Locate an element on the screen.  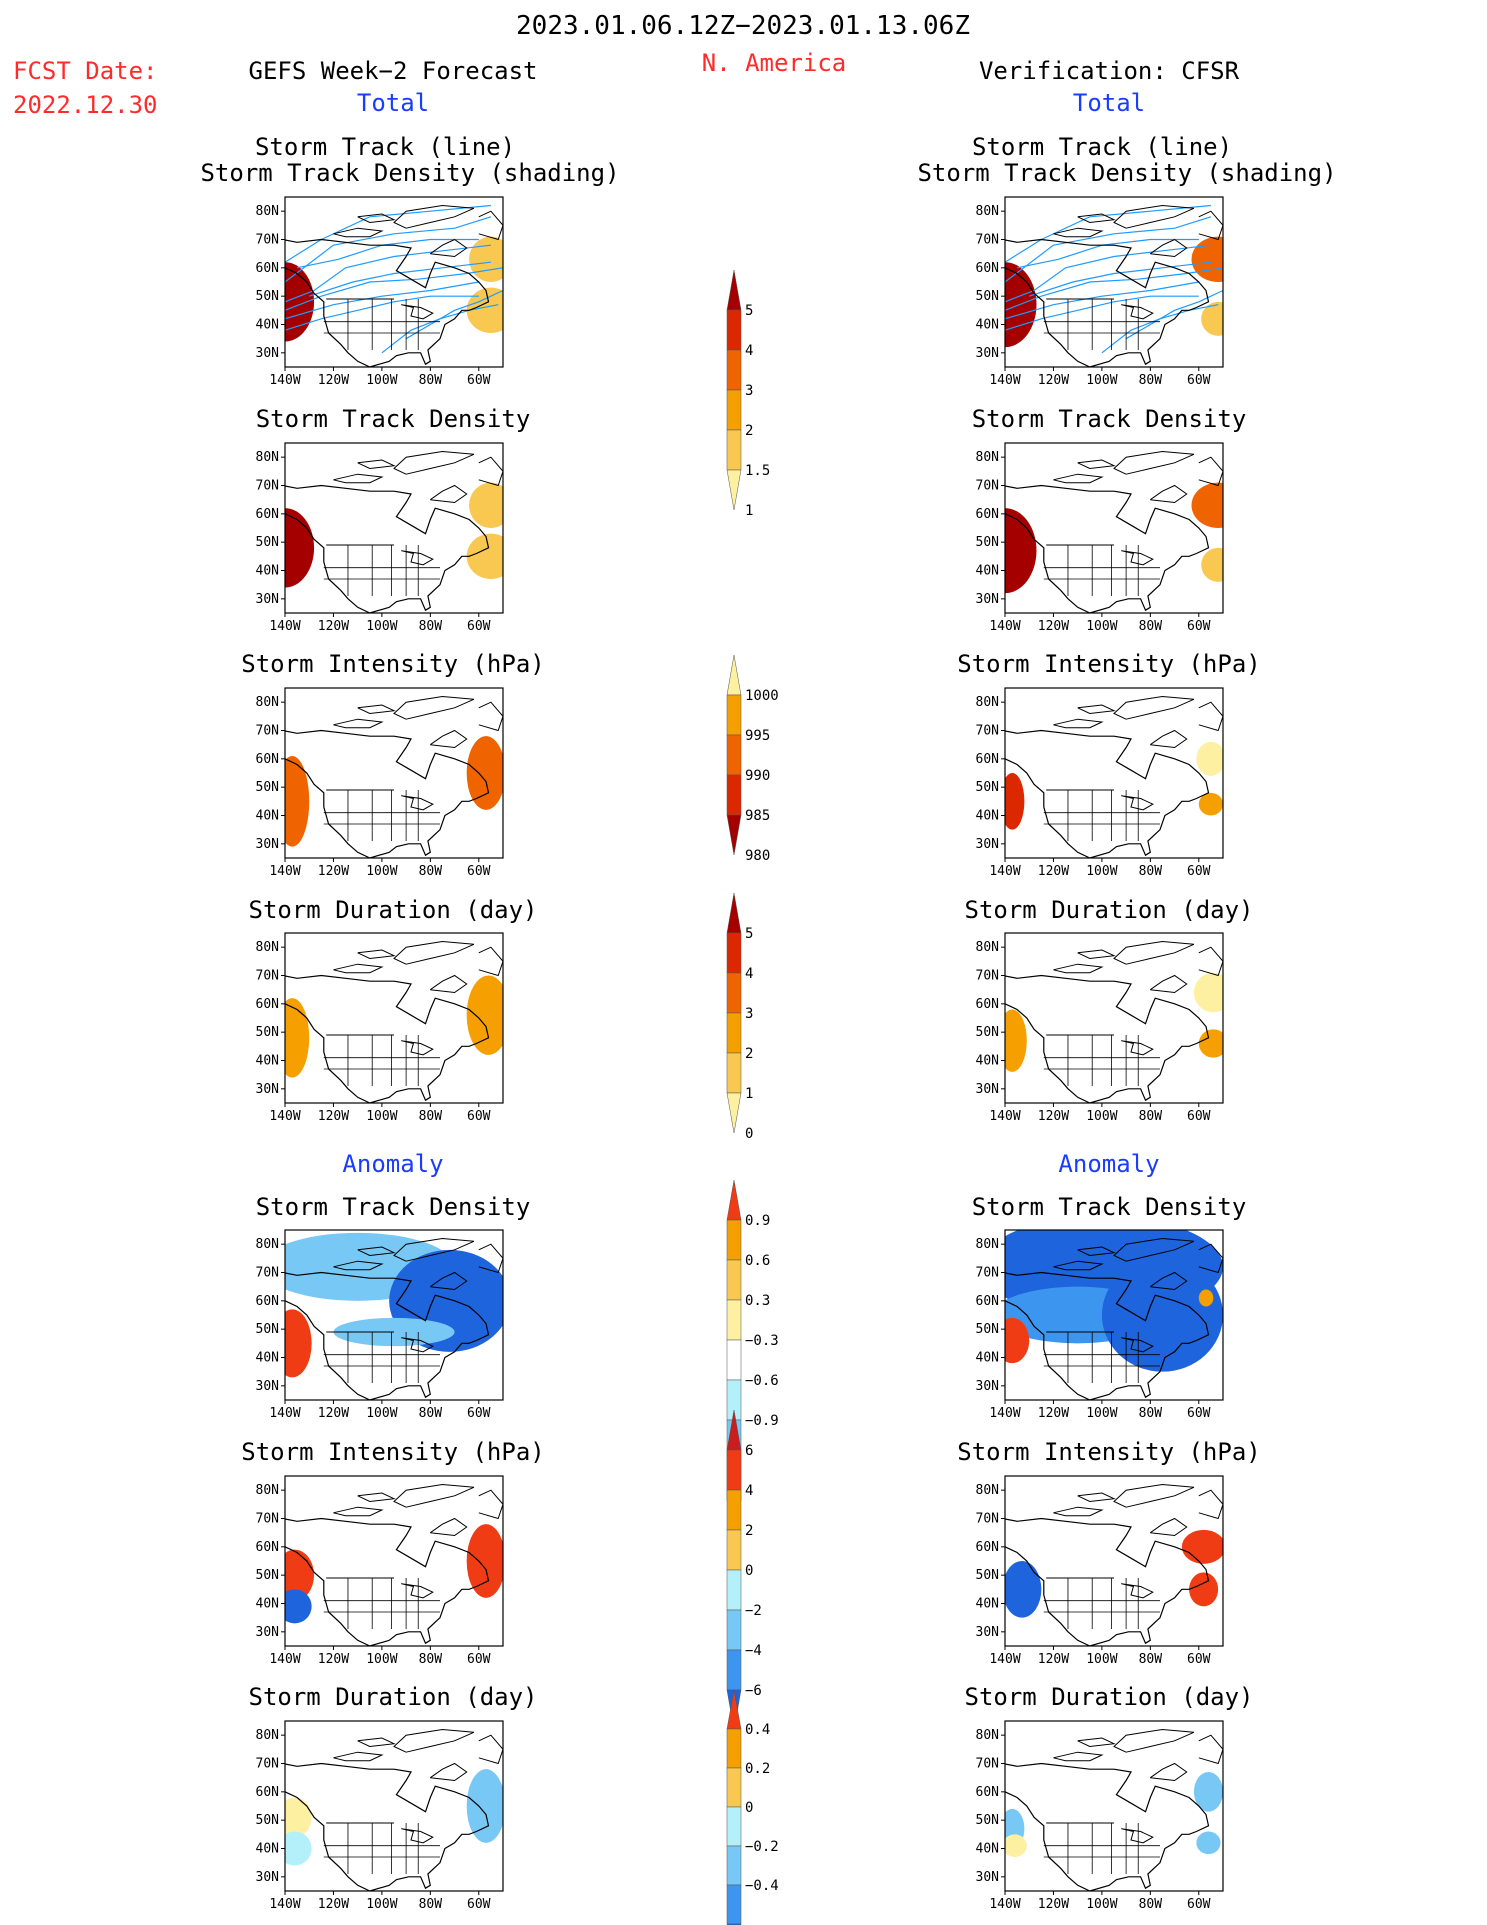
colorbar-tick-label: 3 is located at coordinates (749, 1014).